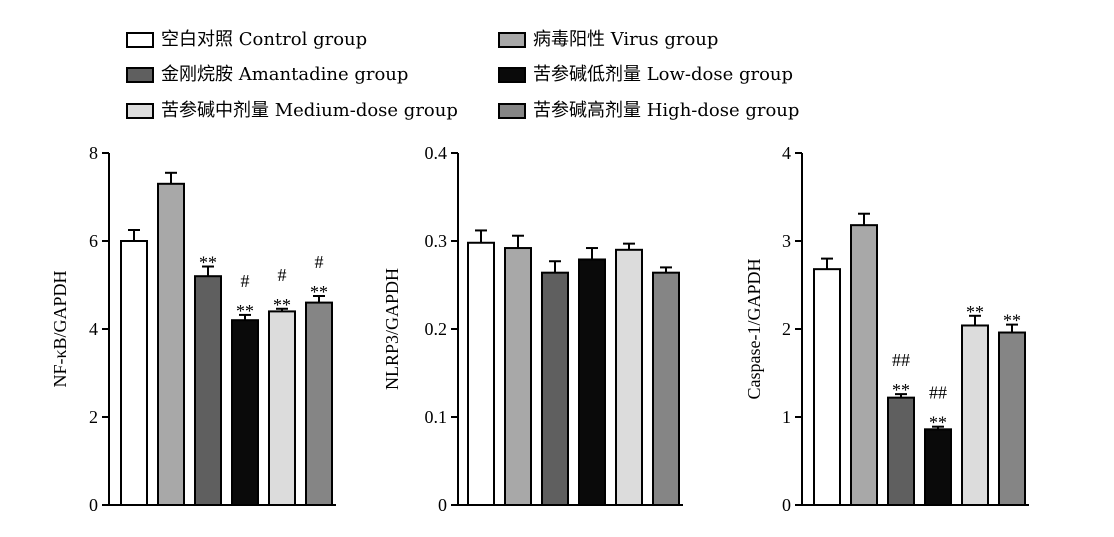 The height and width of the screenshot is (537, 1114). What do you see at coordinates (663, 74) in the screenshot?
I see `legend-label-low-dose: 苦参碱低剂量 Low-dose group` at bounding box center [663, 74].